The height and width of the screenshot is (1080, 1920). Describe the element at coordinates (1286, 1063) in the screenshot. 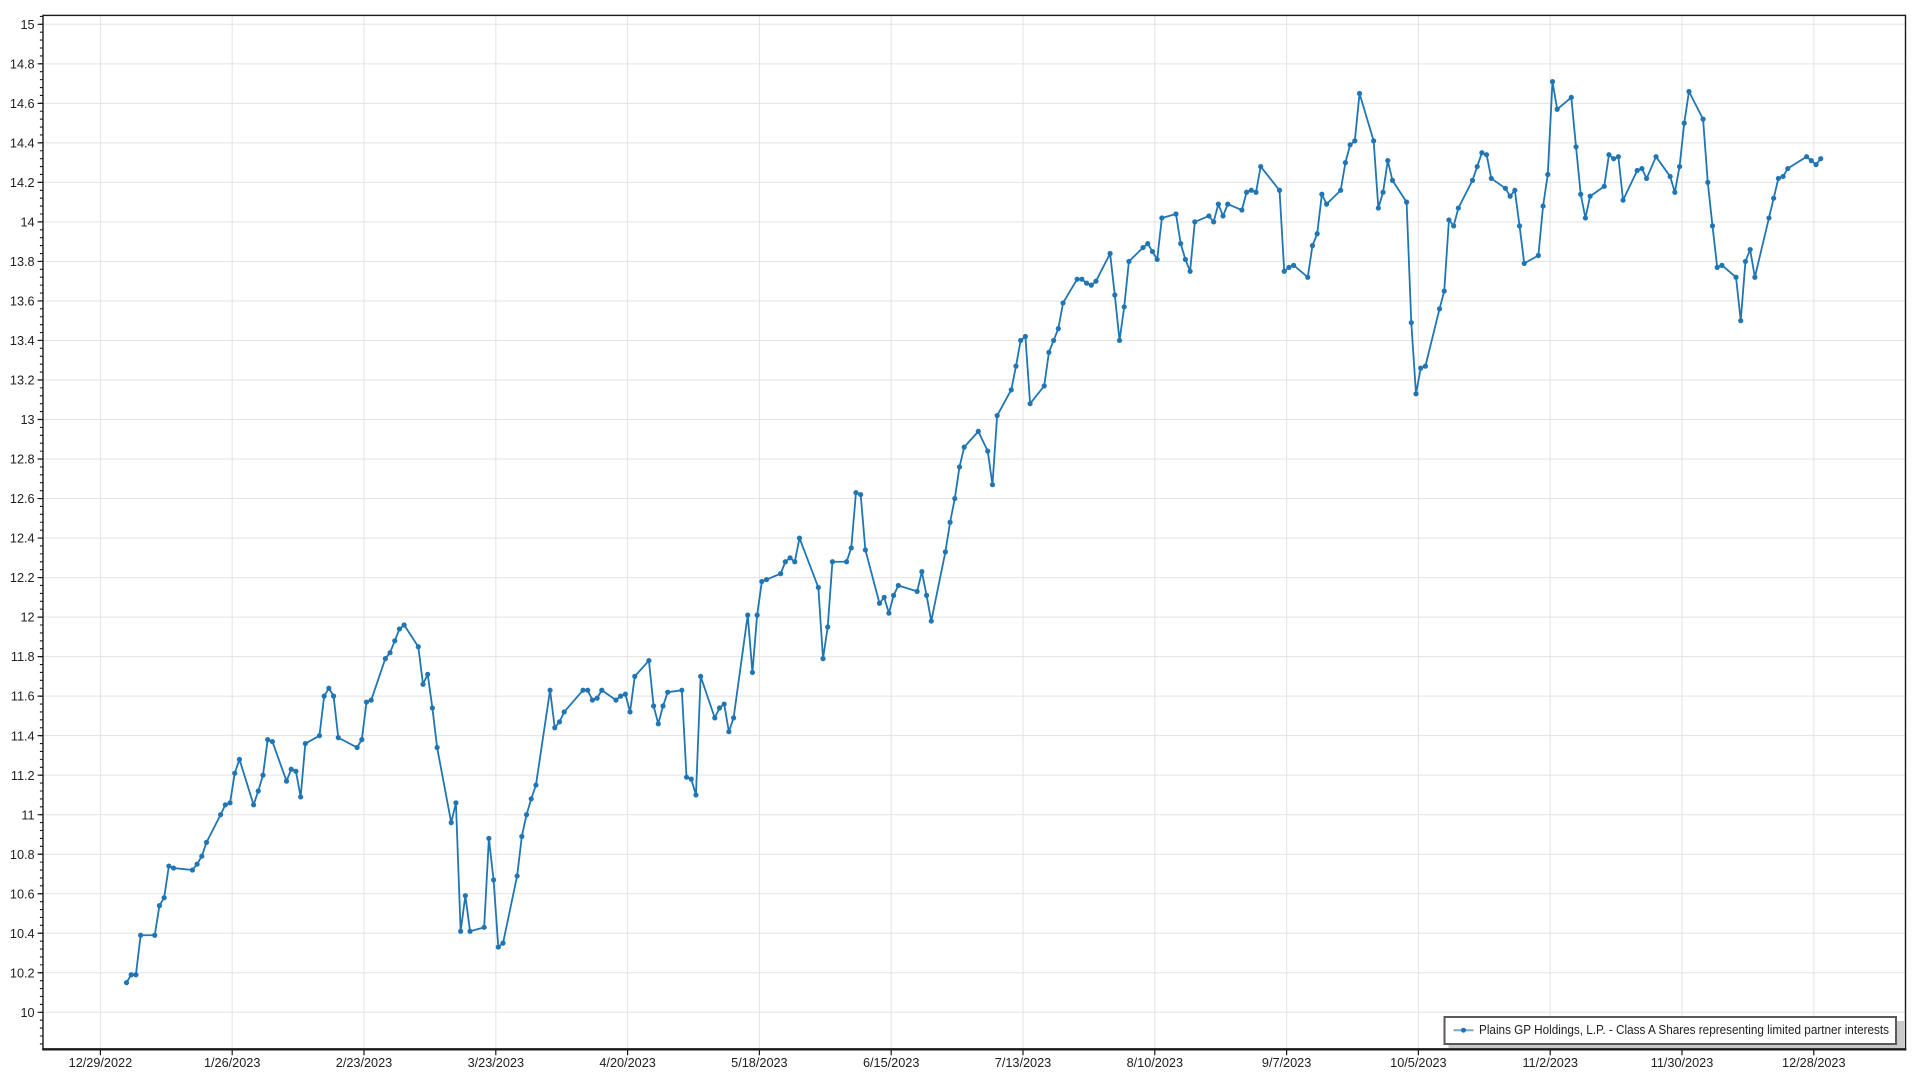

I see `svg-text: 9/7/2023` at that location.